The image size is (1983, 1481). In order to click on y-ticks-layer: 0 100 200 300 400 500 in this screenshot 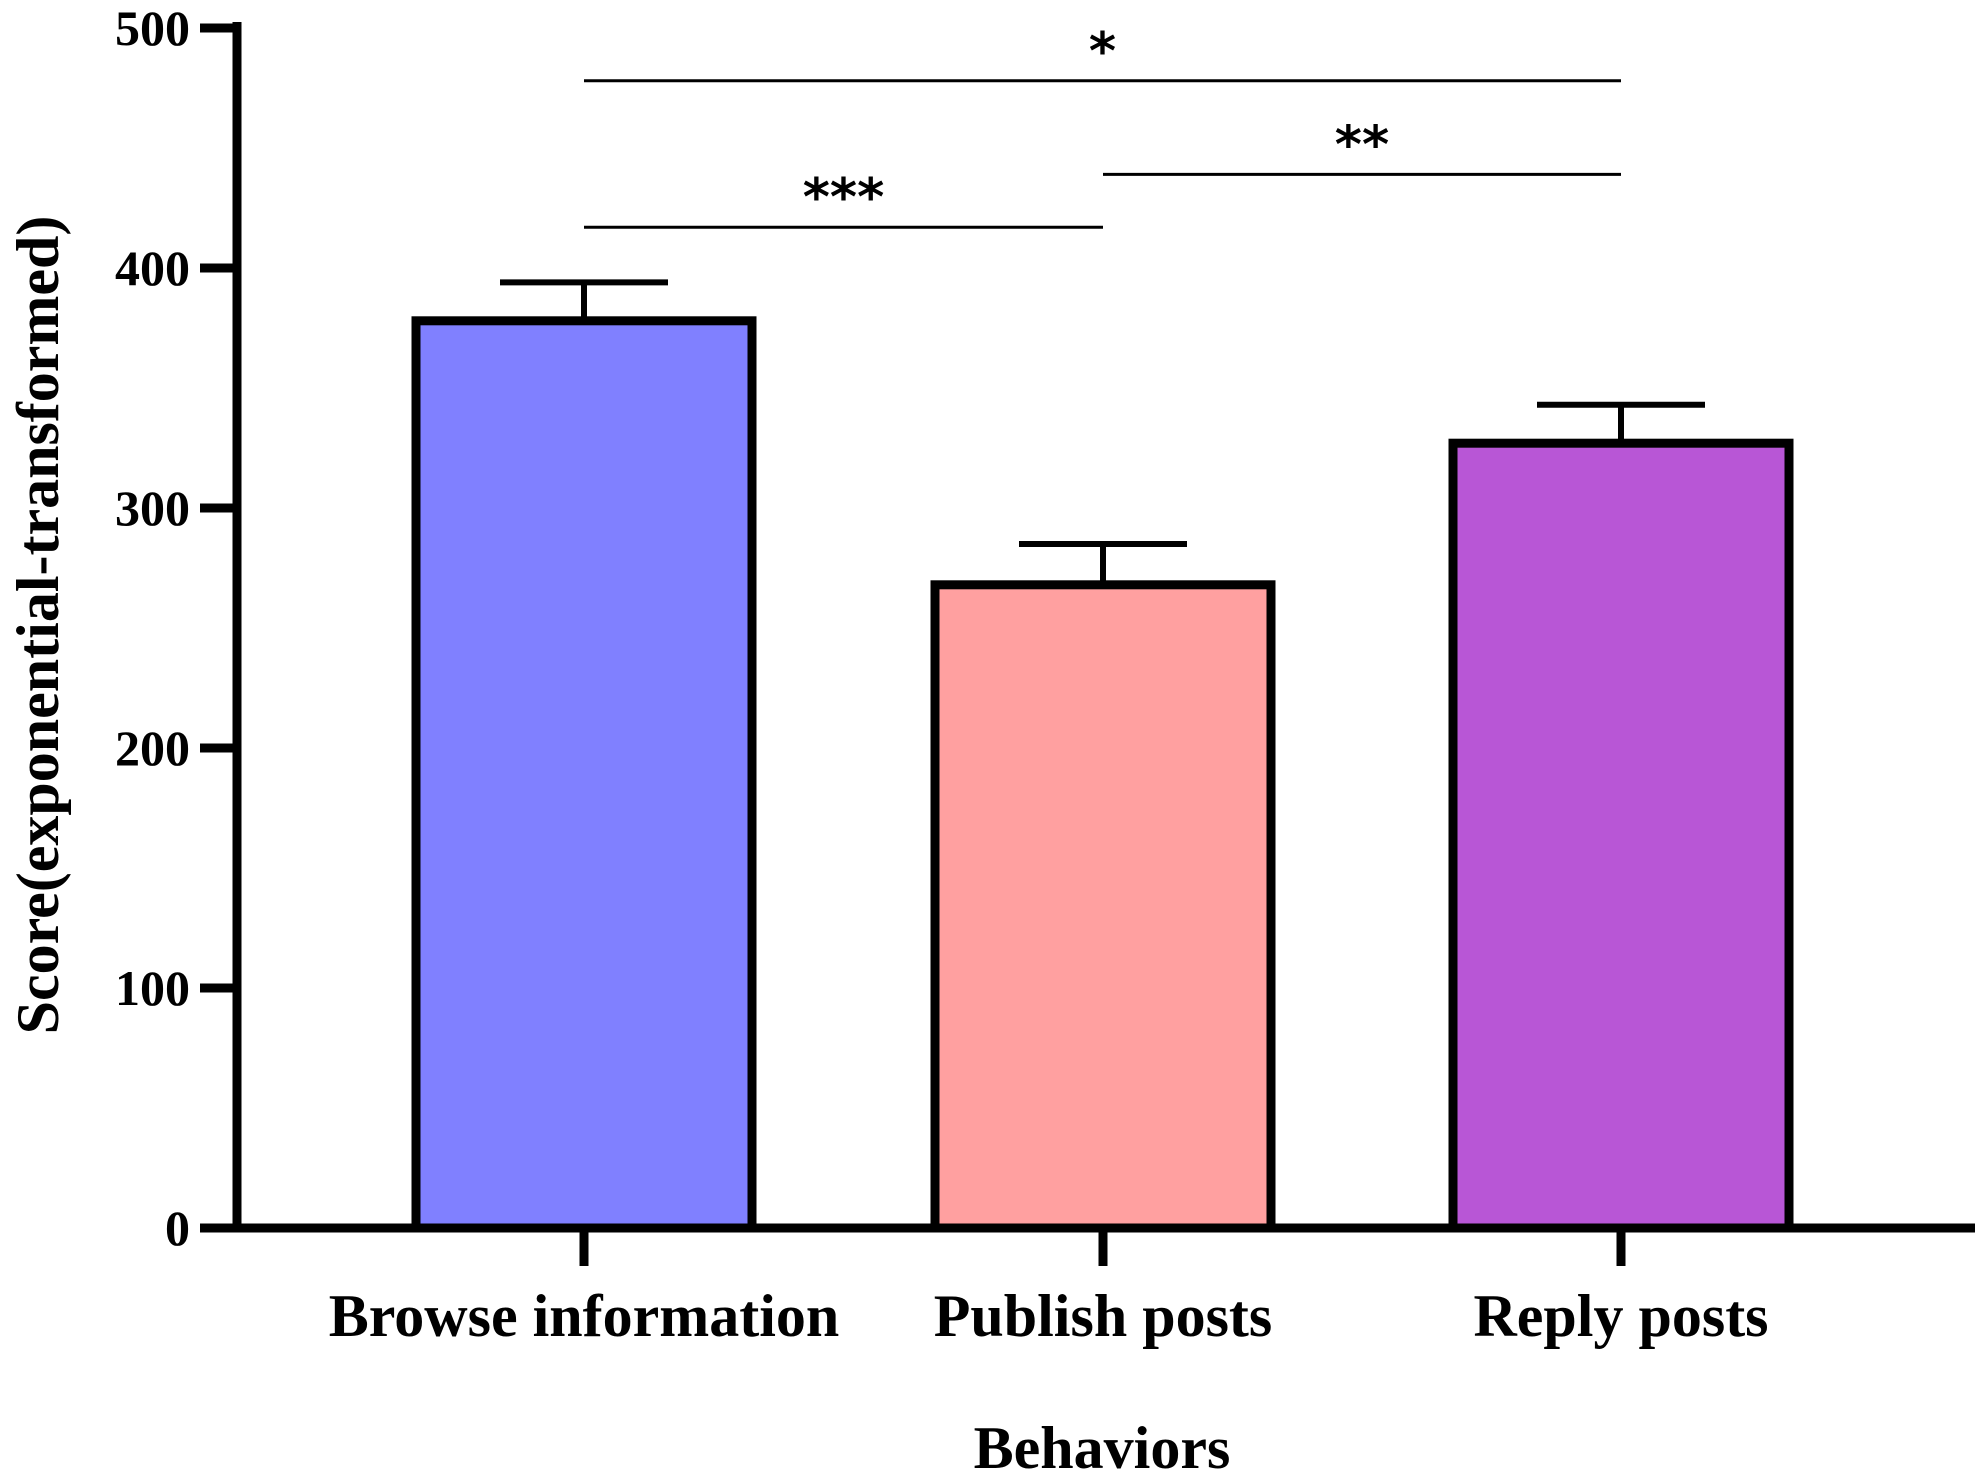, I will do `click(176, 628)`.